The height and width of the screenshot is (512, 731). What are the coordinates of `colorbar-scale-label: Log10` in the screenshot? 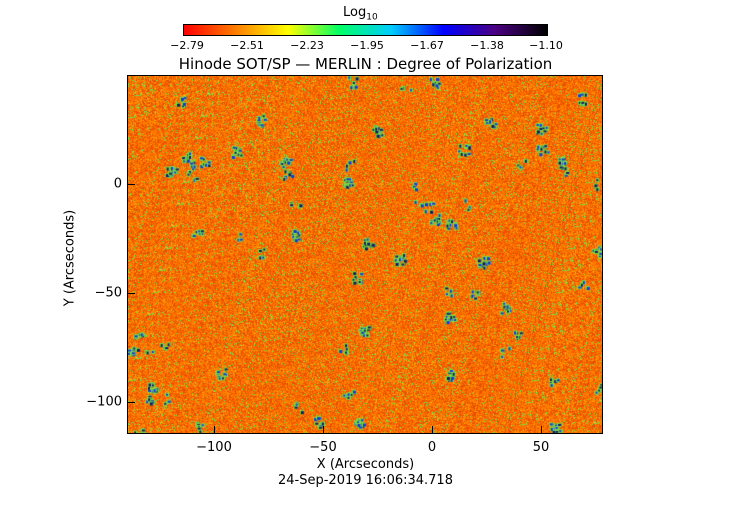 It's located at (360, 14).